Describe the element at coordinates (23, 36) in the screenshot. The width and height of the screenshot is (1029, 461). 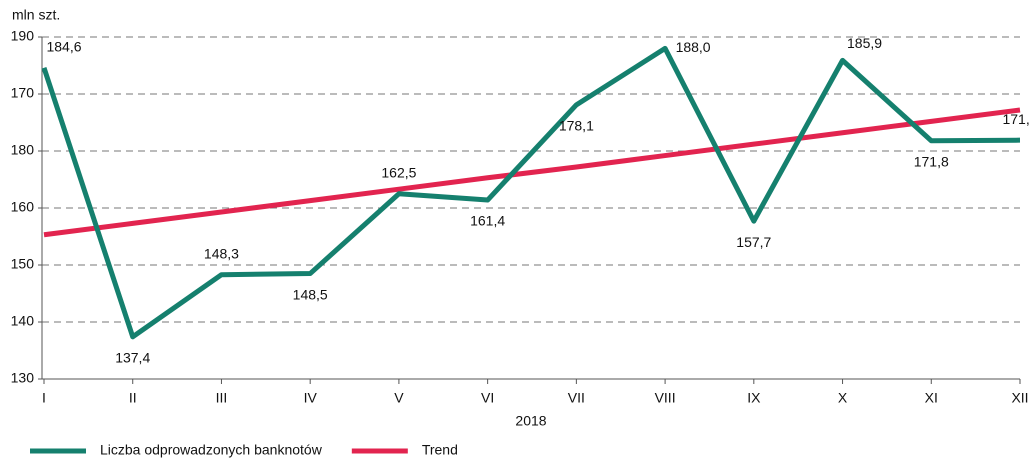
I see `y-tick-label: 190` at that location.